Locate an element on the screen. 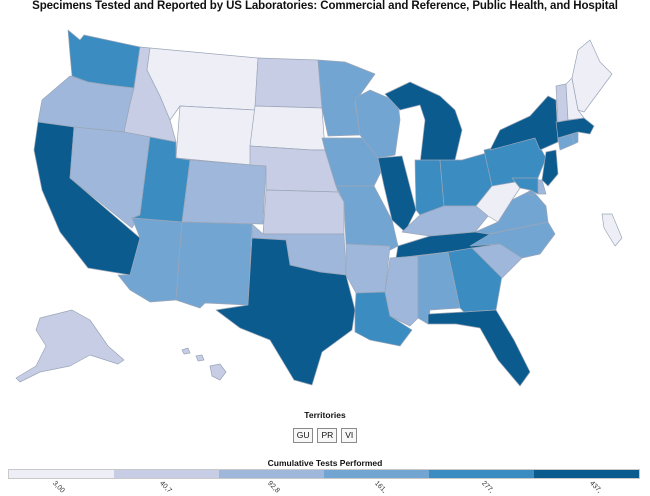  legend-tick-0: 3,00 is located at coordinates (58, 487).